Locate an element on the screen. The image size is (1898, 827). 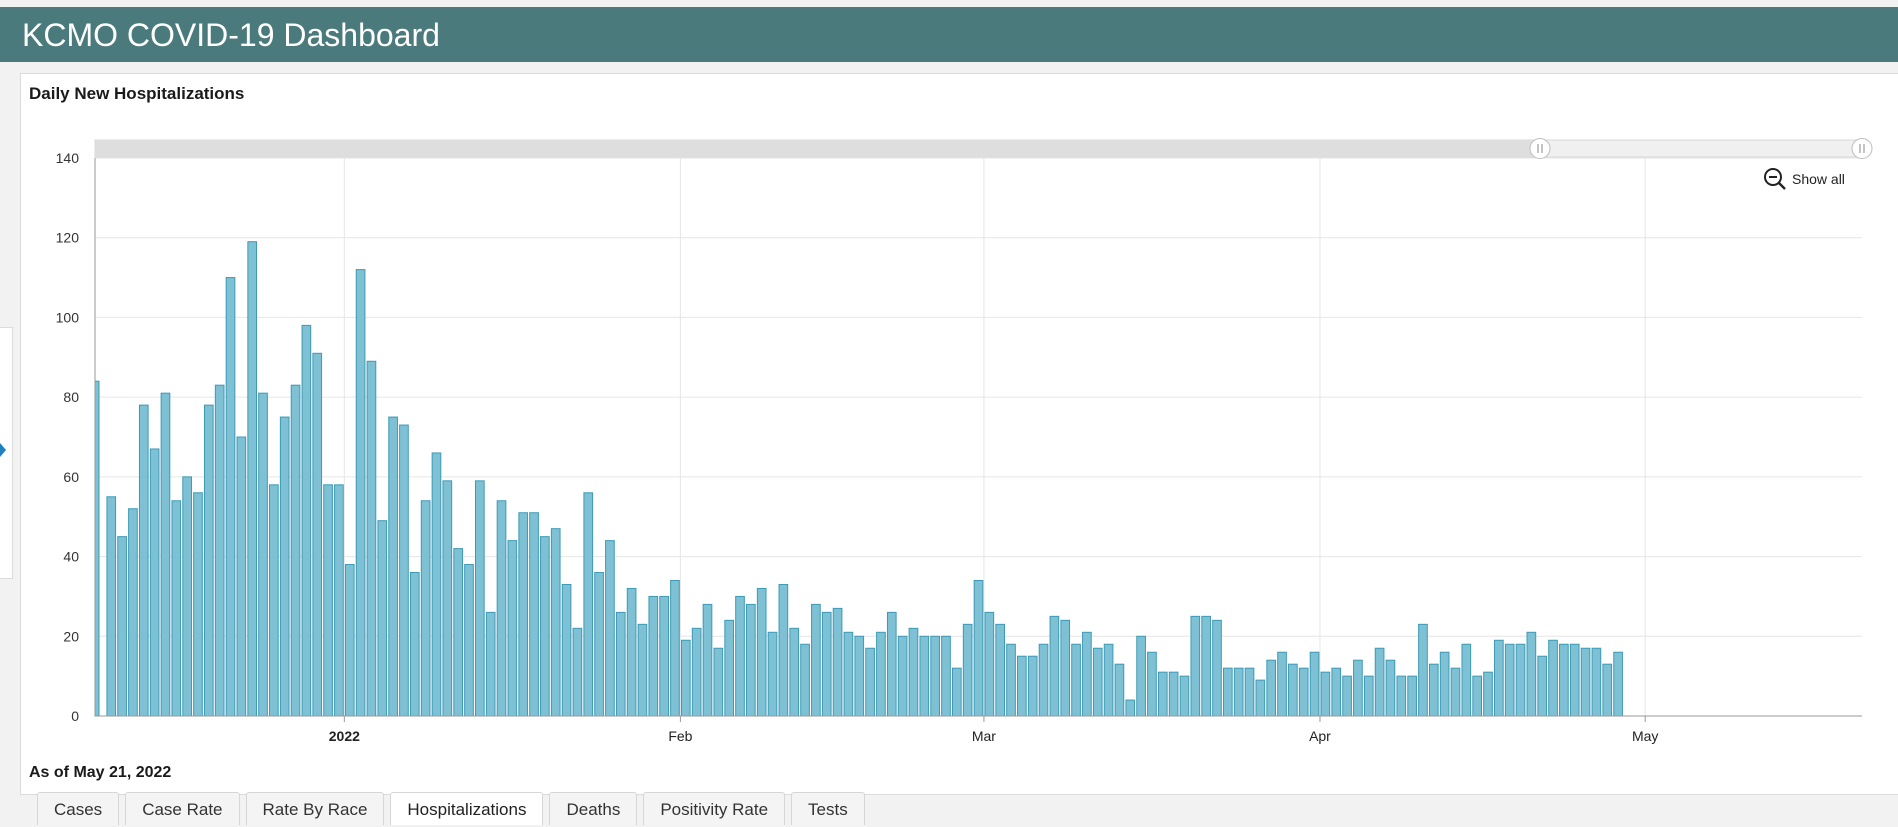
show-all-button: Show all is located at coordinates (1804, 179).